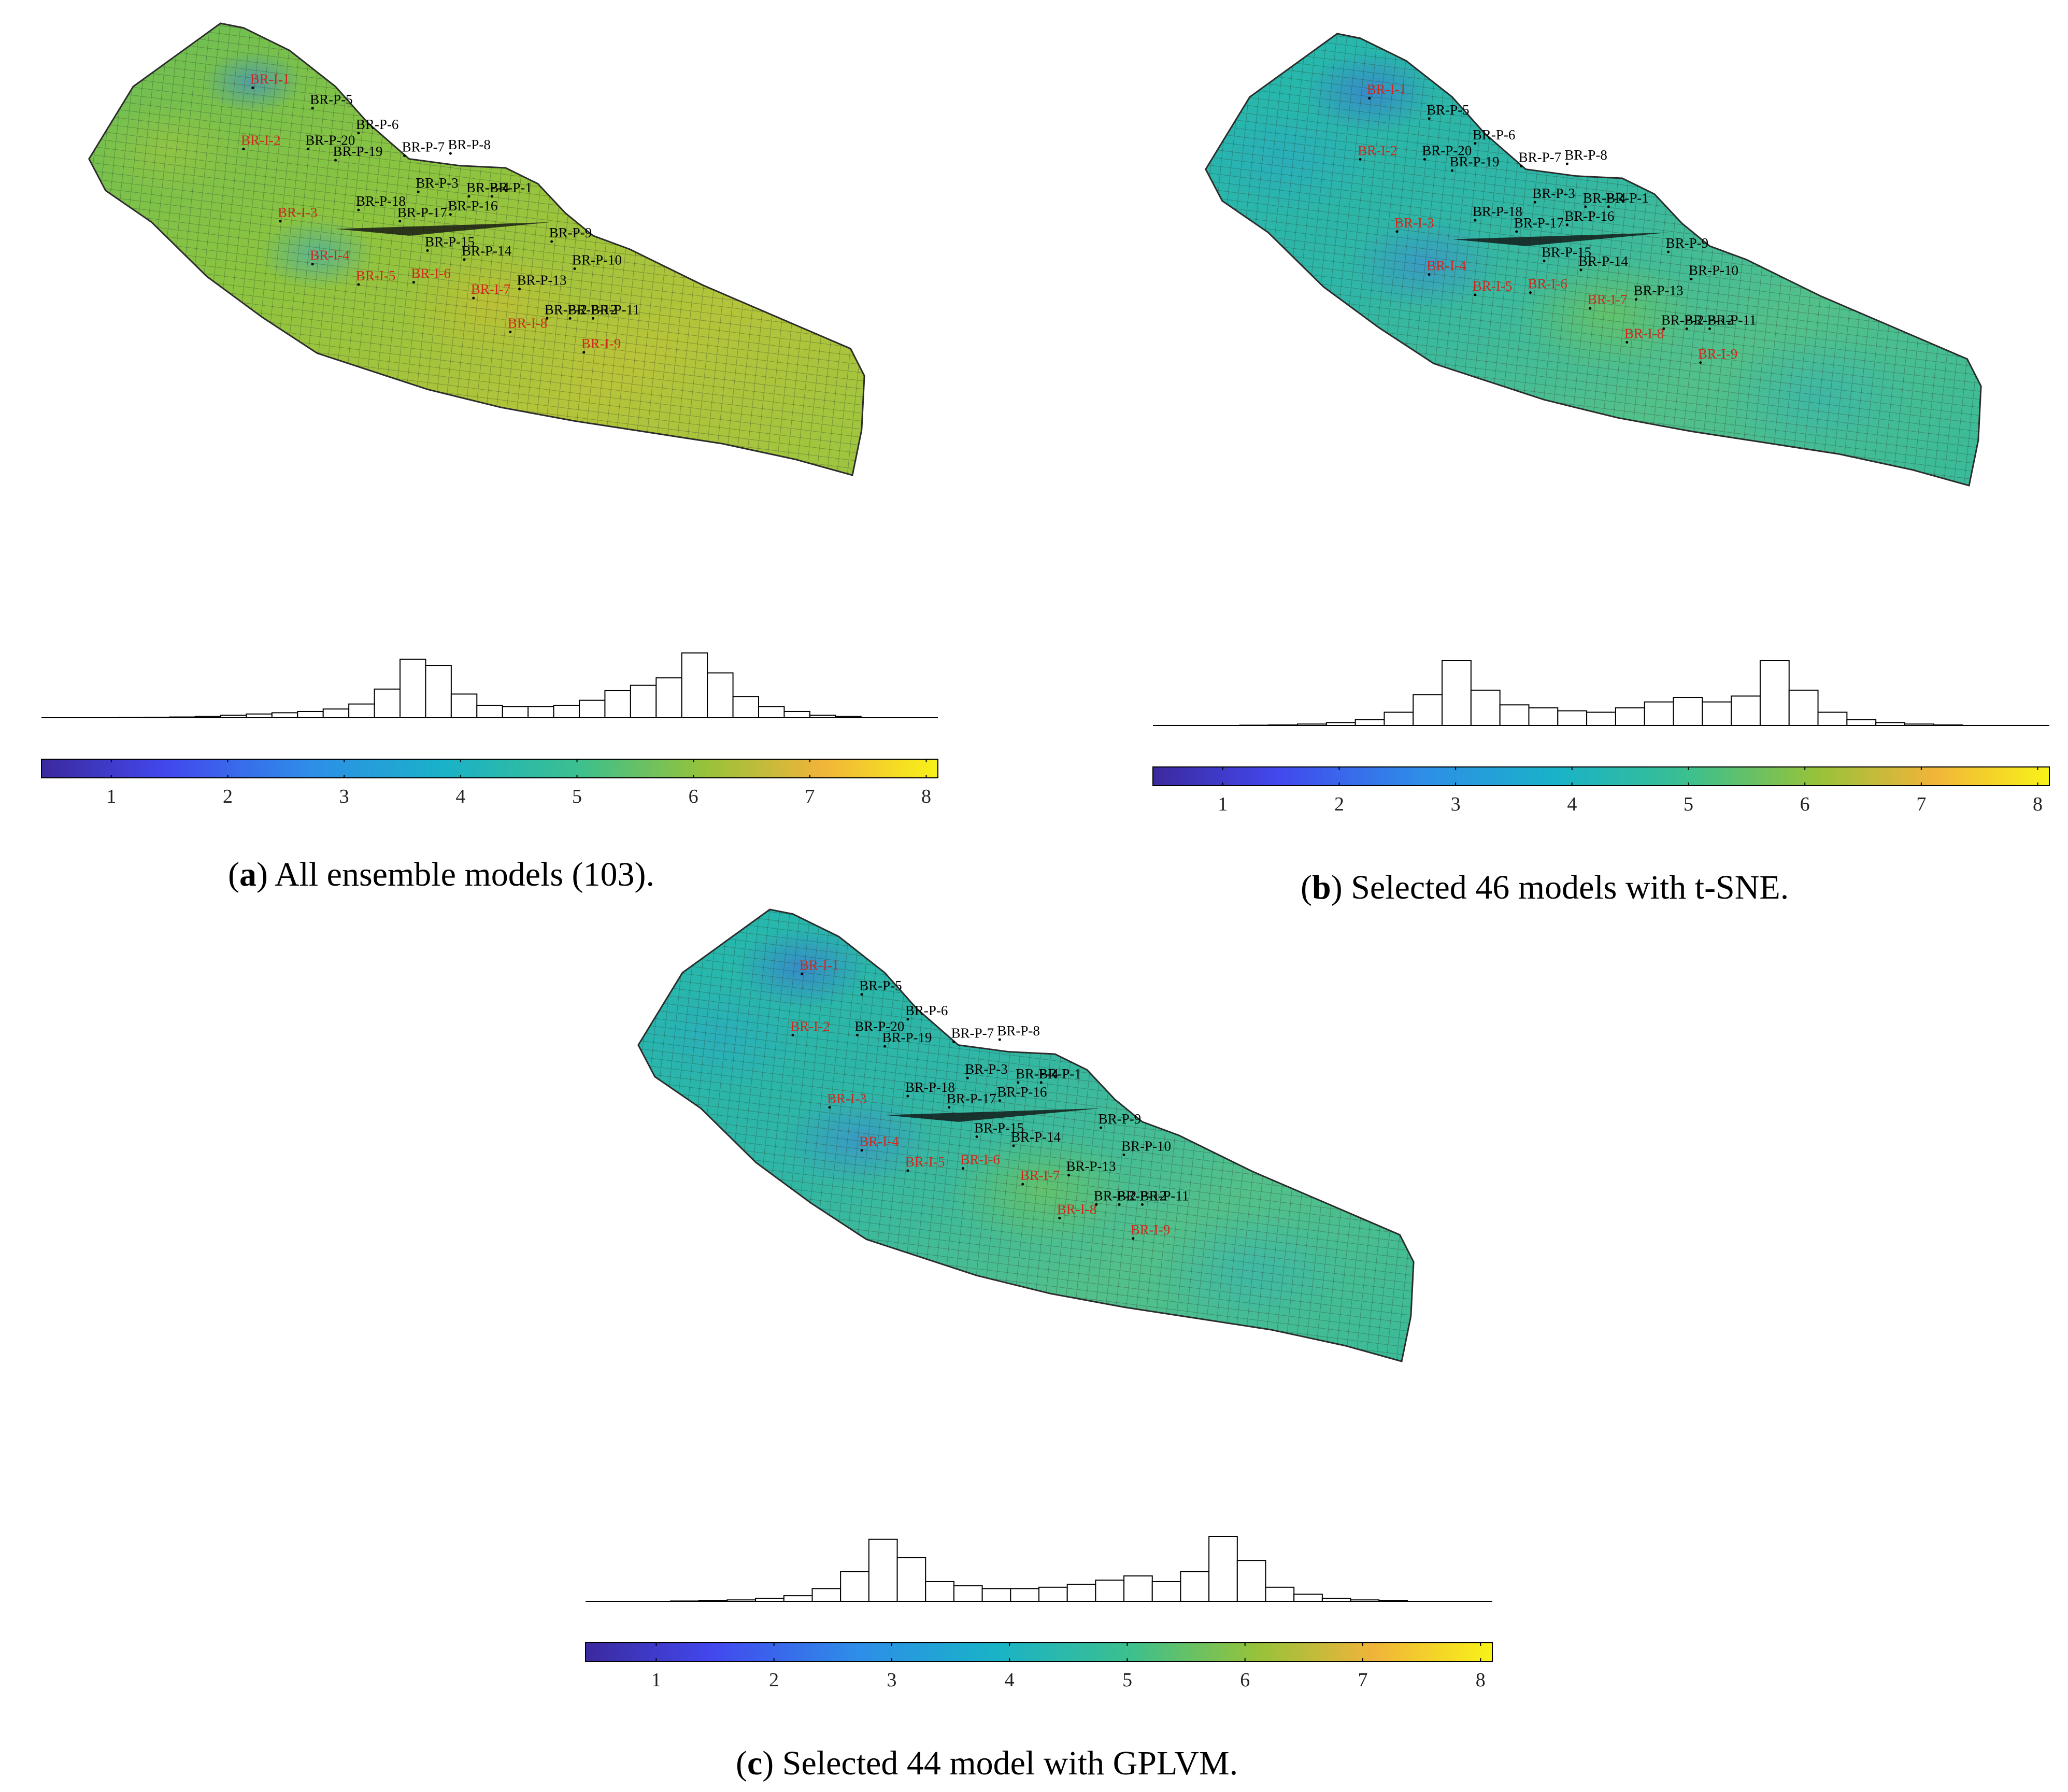 The image size is (2068, 1792). I want to click on well-label-br-p-19: BR-P-19, so click(358, 151).